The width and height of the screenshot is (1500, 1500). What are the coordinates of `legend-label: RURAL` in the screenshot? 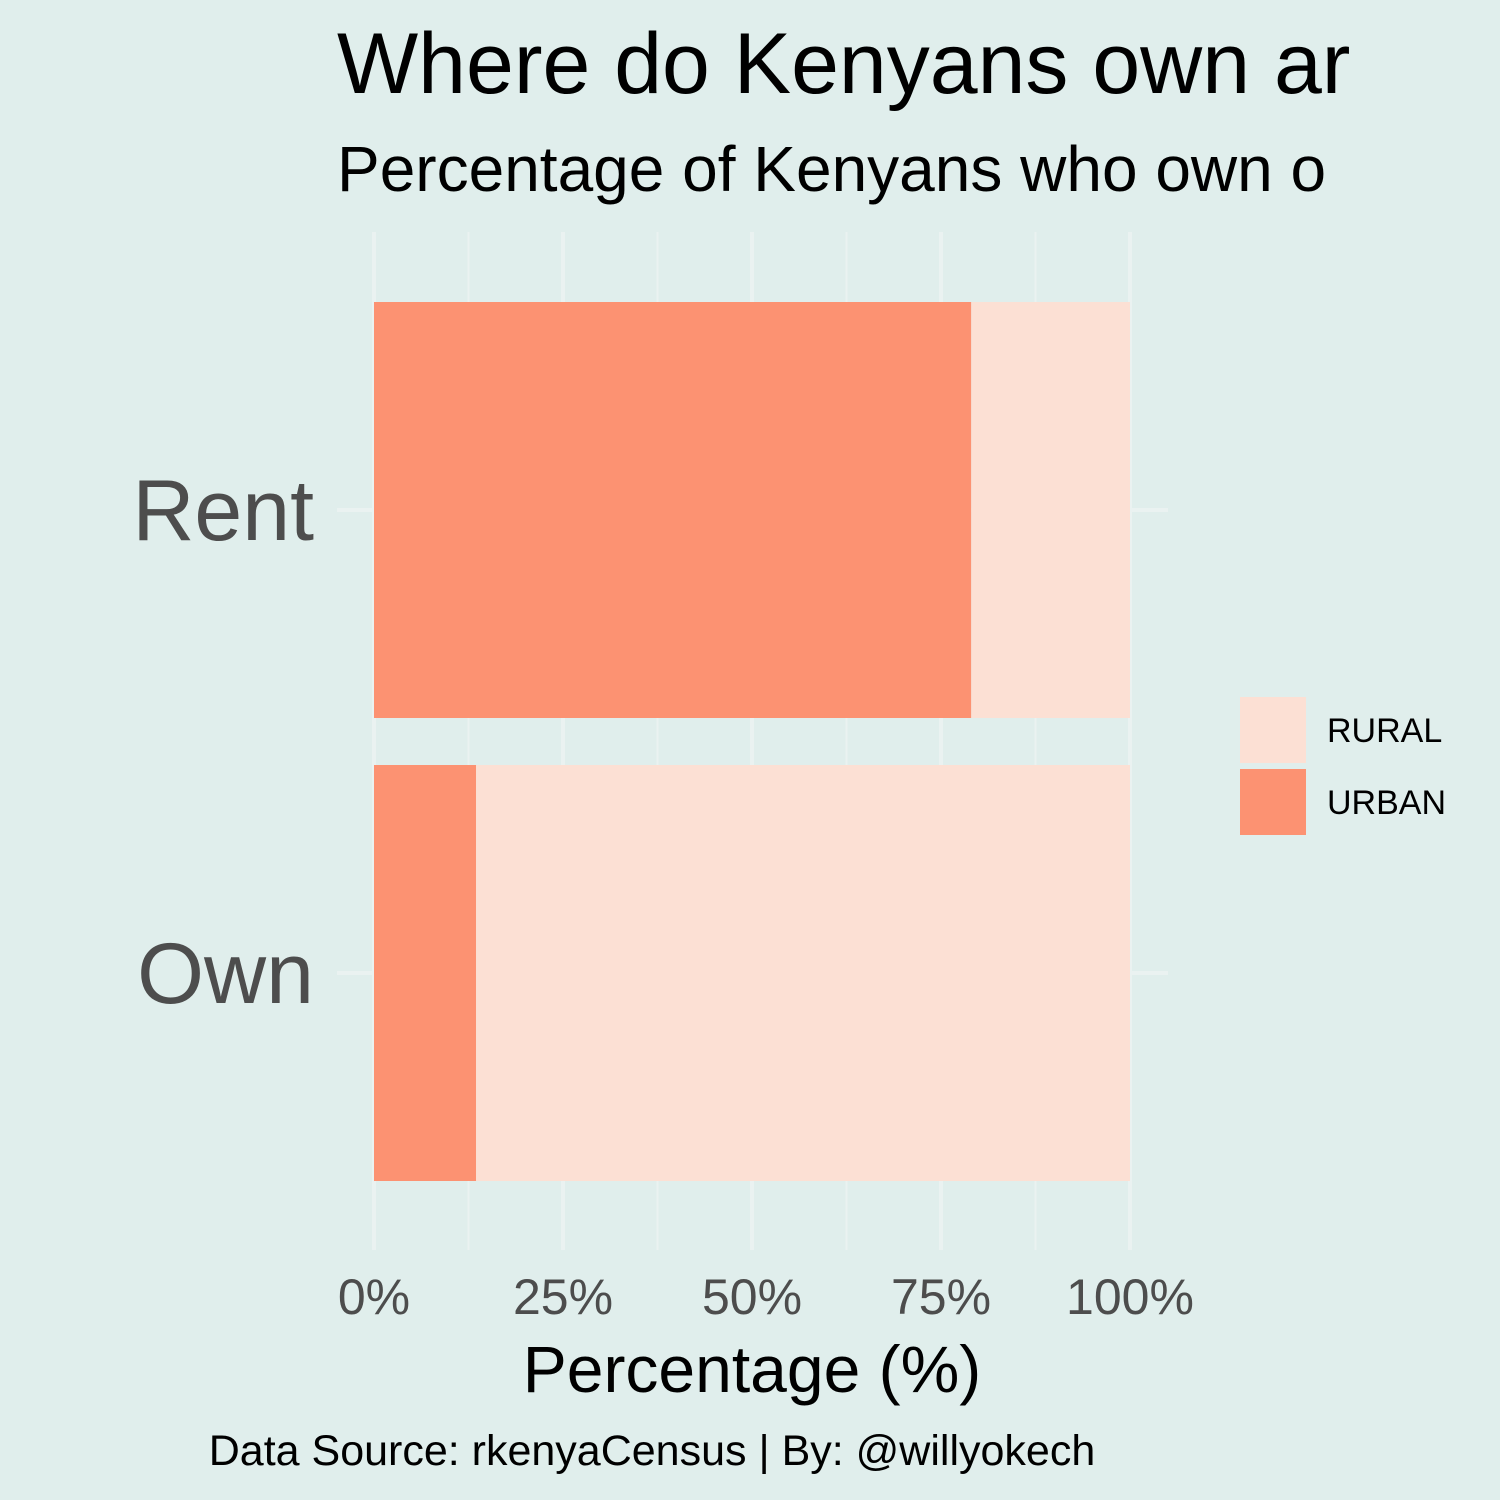 It's located at (1384, 731).